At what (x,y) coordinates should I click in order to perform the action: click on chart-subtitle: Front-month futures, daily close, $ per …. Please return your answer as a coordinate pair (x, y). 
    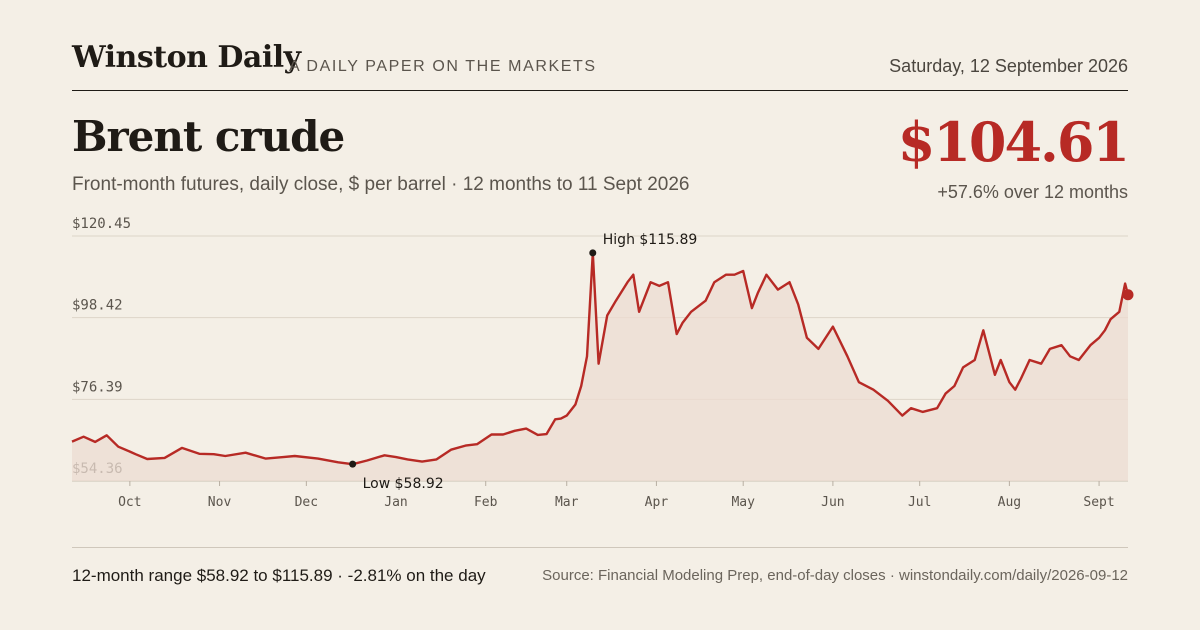
    Looking at the image, I should click on (381, 184).